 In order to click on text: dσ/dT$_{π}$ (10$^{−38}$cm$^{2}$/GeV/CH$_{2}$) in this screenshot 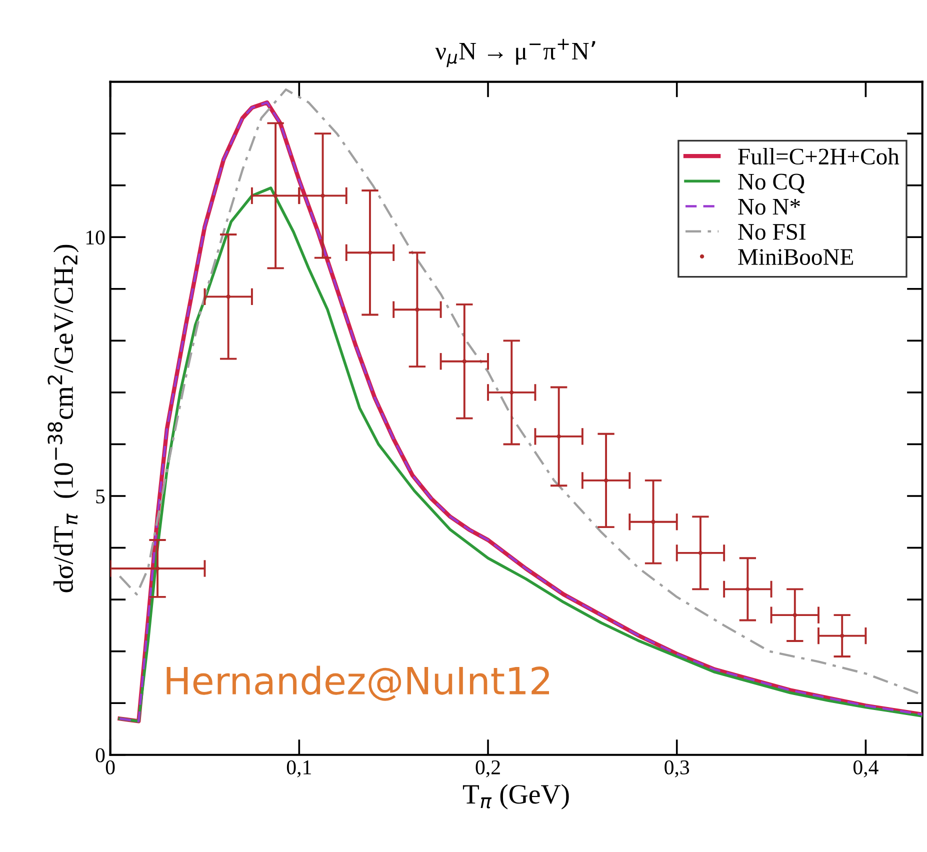, I will do `click(63, 418)`.